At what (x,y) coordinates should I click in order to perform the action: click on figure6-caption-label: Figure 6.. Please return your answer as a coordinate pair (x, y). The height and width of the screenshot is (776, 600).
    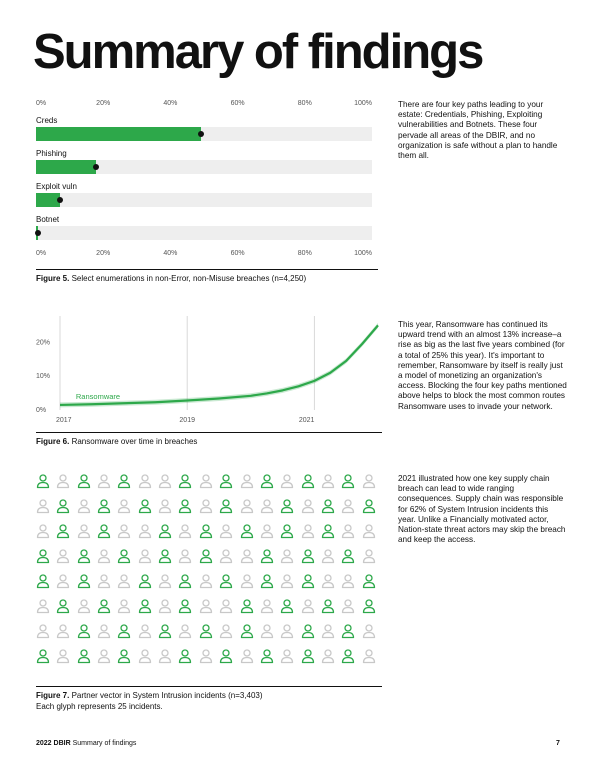
    Looking at the image, I should click on (53, 441).